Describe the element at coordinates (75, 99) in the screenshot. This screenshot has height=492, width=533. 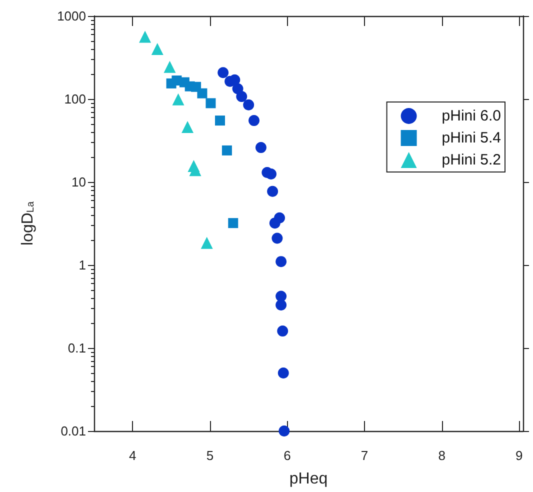
I see `y-tick-label: 100` at that location.